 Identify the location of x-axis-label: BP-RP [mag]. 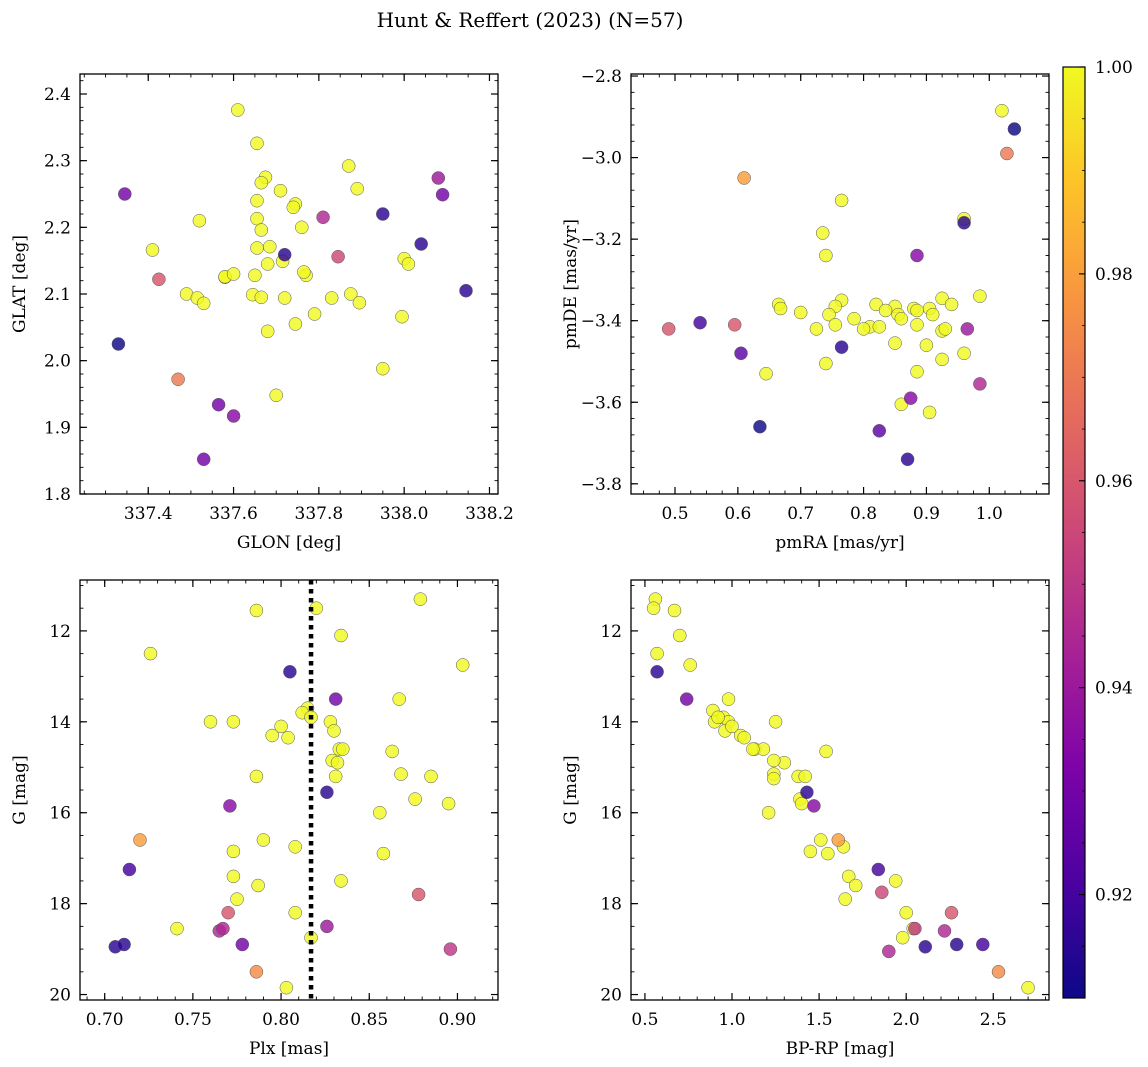
(840, 1049).